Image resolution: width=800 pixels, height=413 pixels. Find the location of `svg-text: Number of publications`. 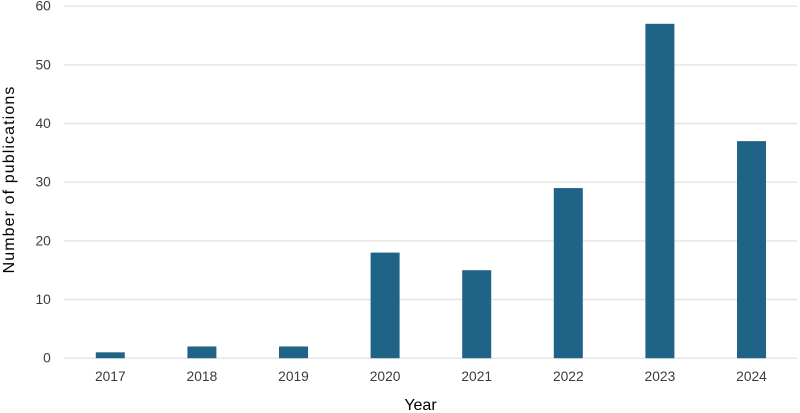

svg-text: Number of publications is located at coordinates (9, 180).